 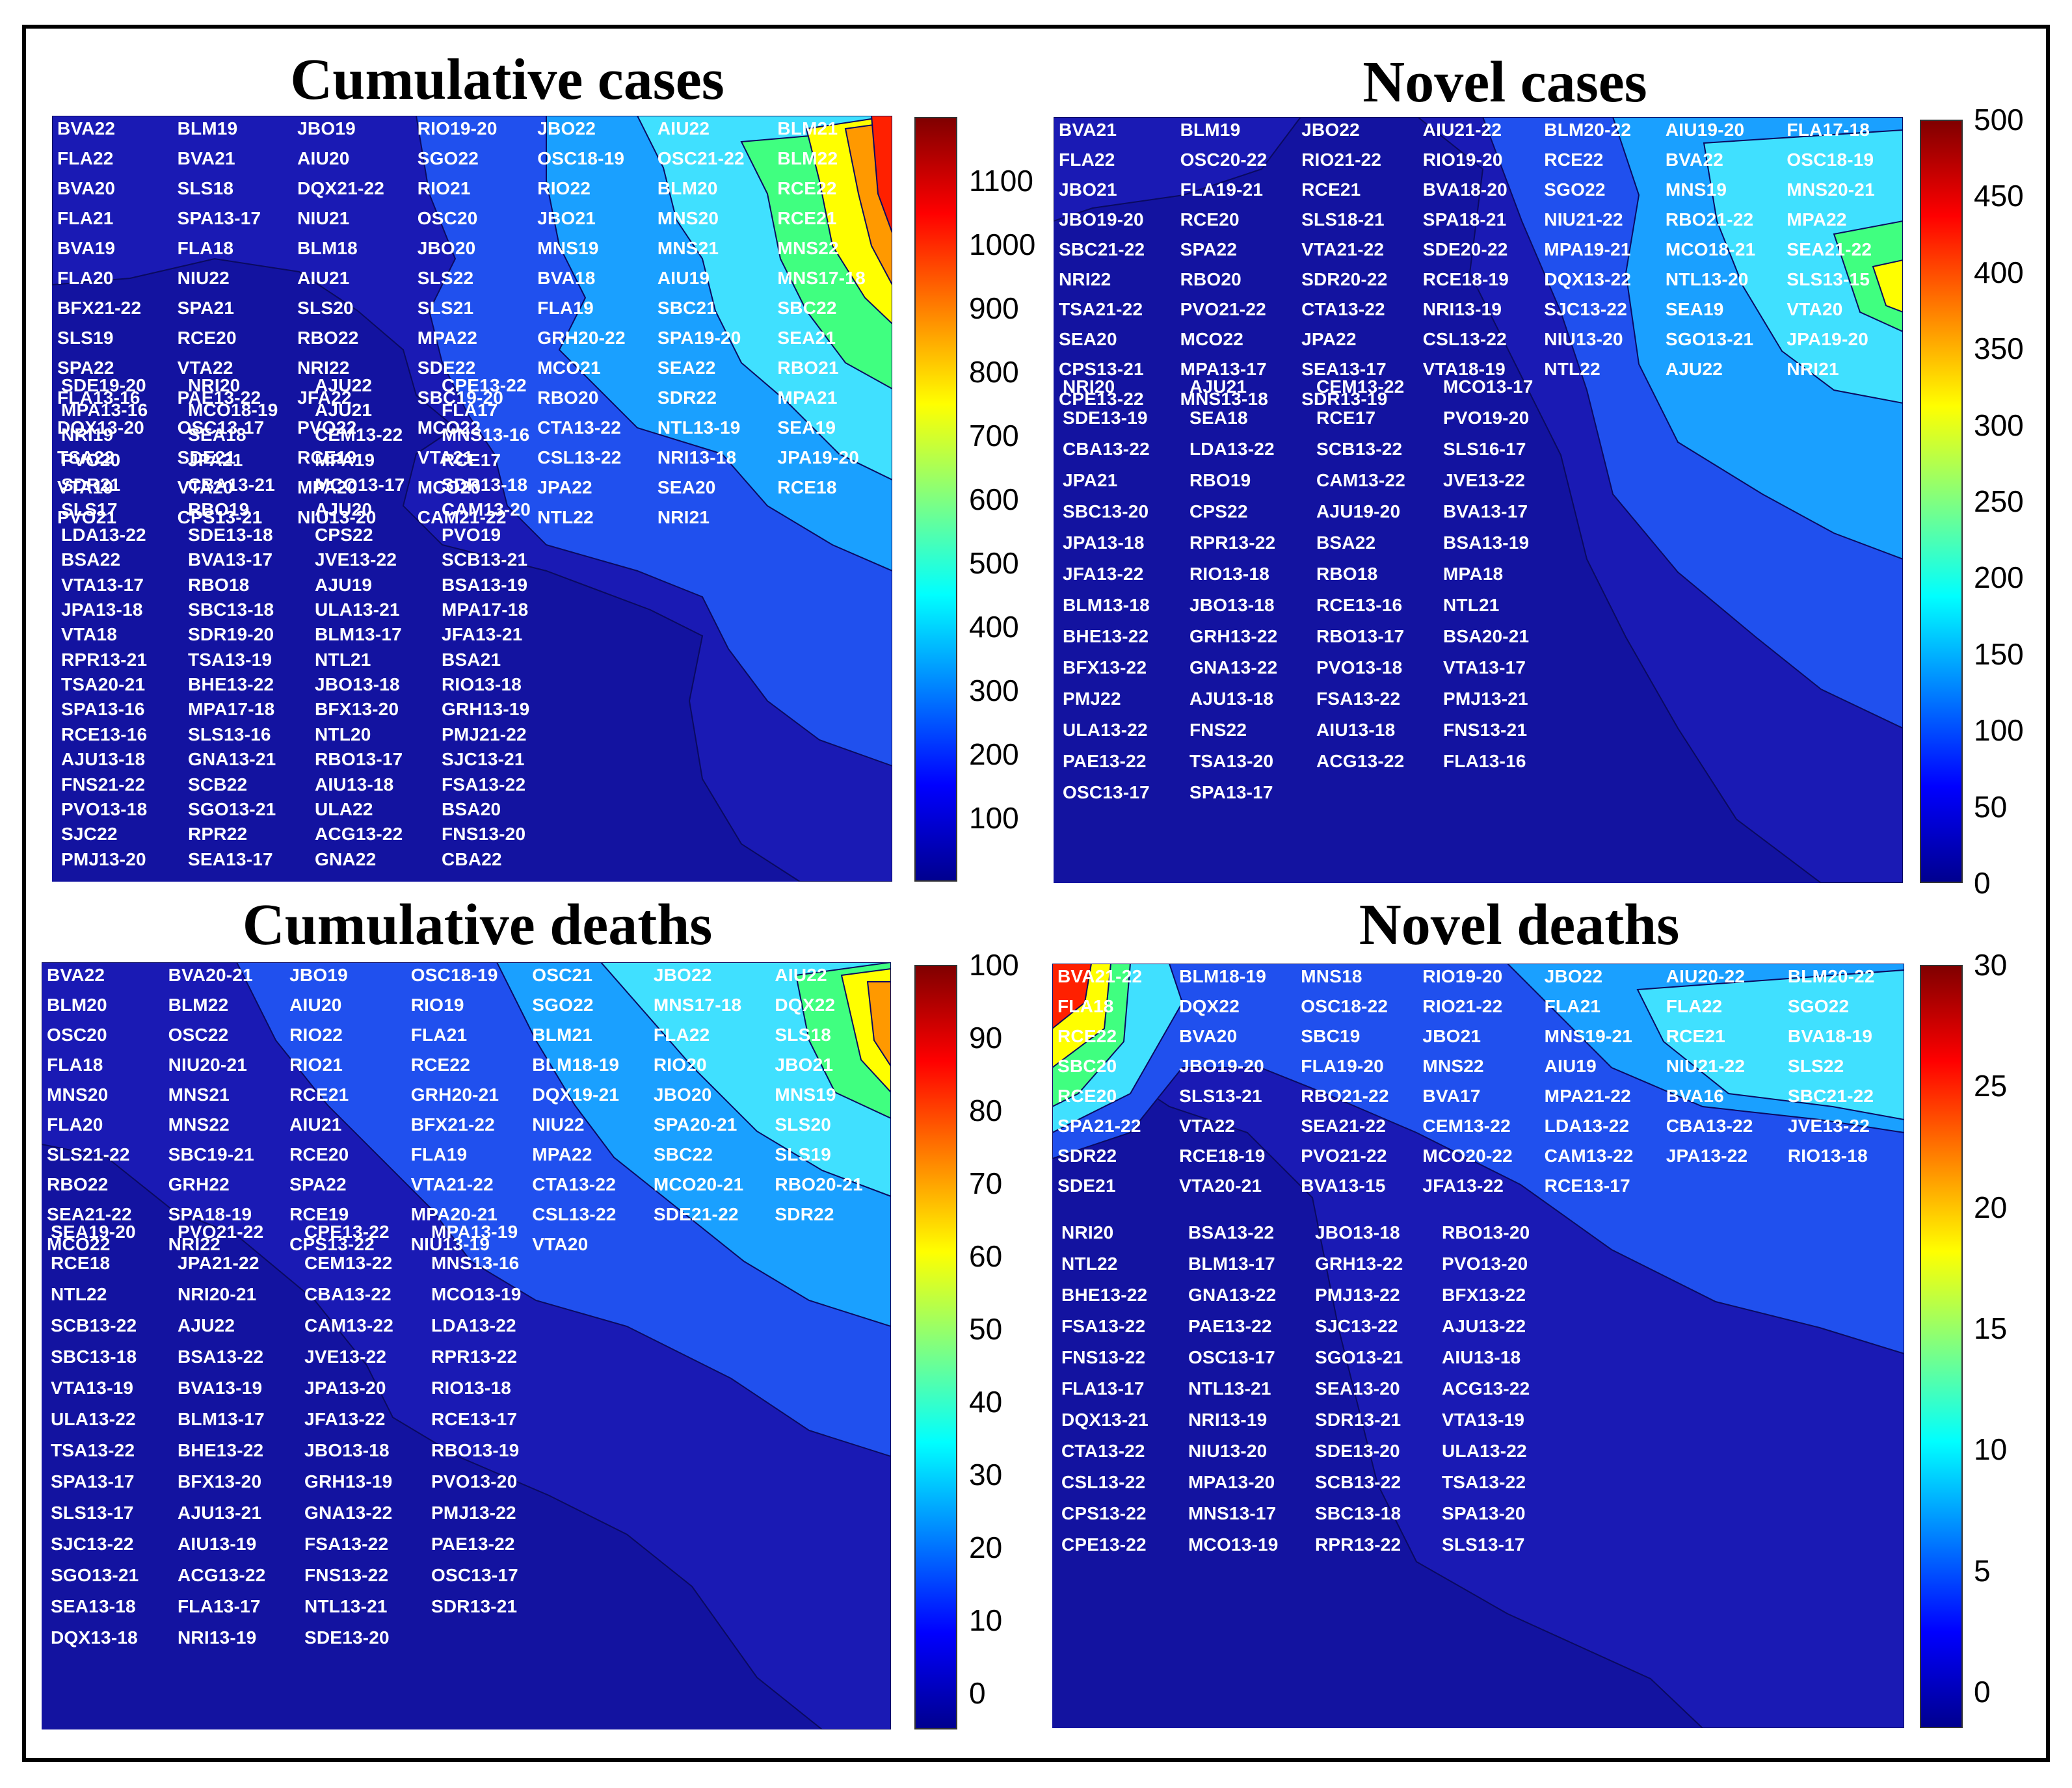 What do you see at coordinates (807, 218) in the screenshot?
I see `region-label: RCE21` at bounding box center [807, 218].